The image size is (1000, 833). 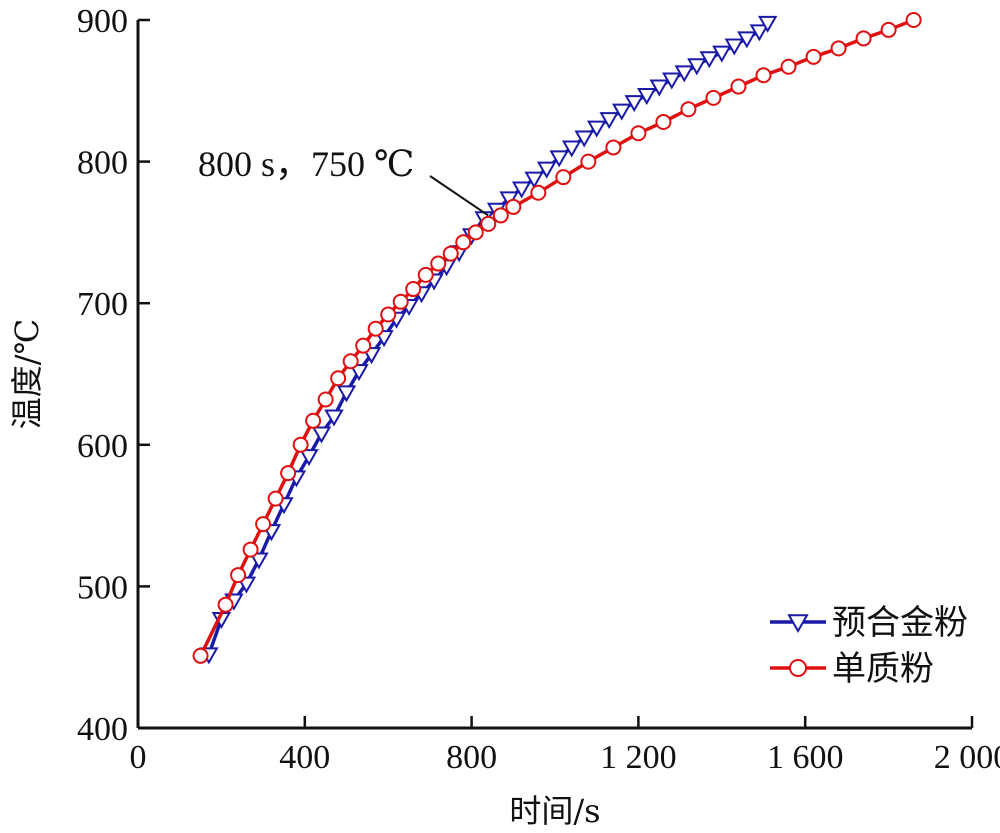 I want to click on annotation-leader-line, so click(x=459, y=196).